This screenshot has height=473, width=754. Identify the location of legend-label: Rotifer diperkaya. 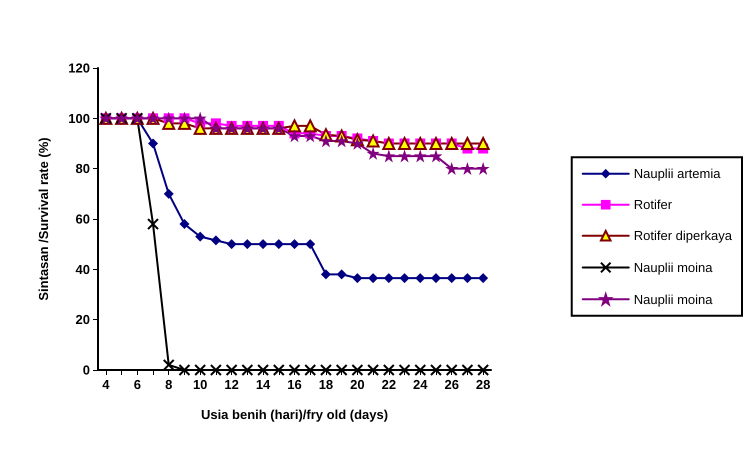
(683, 236).